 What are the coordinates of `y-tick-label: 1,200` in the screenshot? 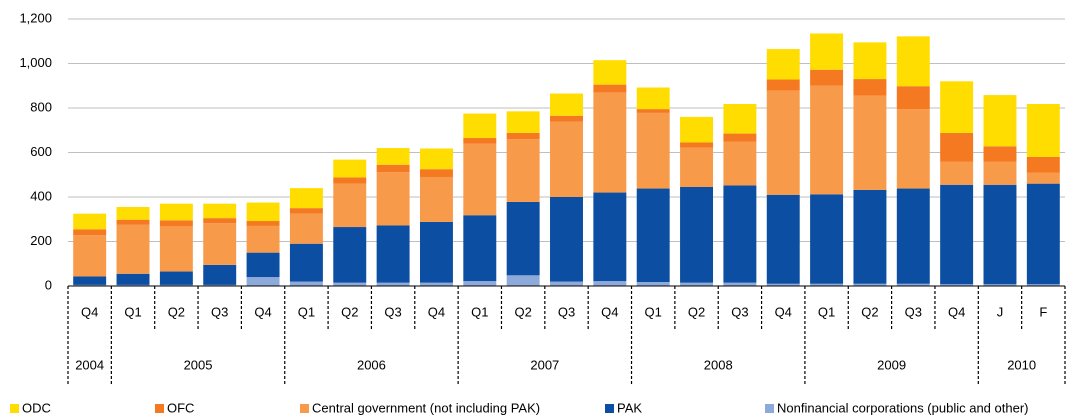 It's located at (35, 17).